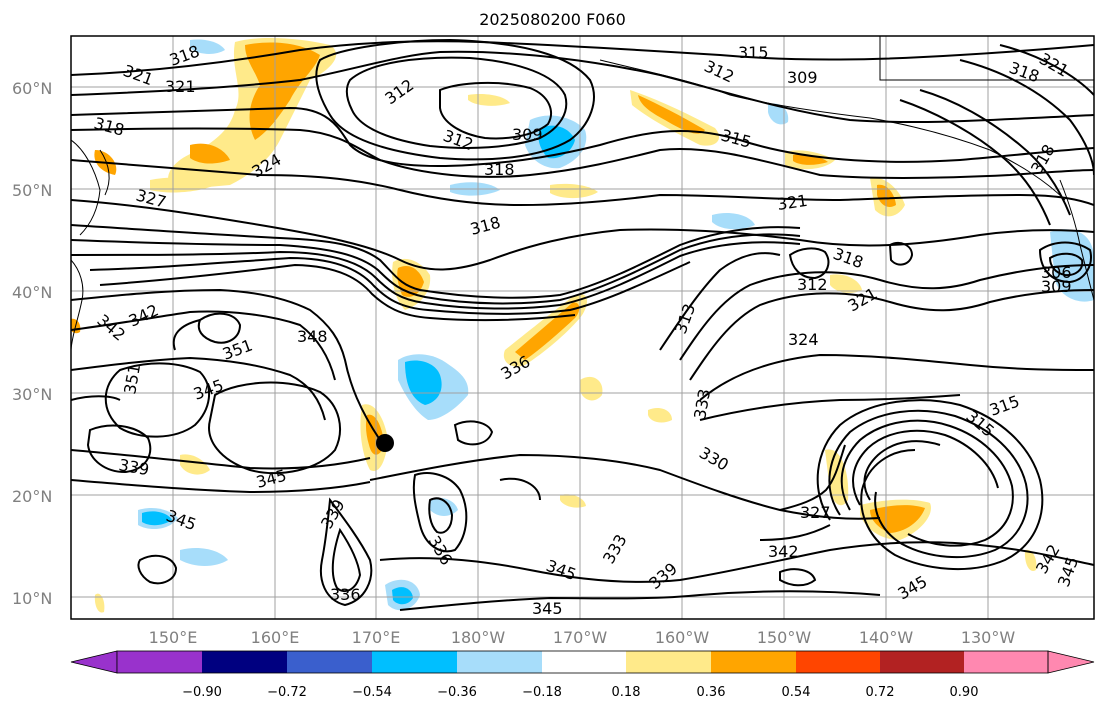 This screenshot has width=1105, height=712. What do you see at coordinates (682, 637) in the screenshot?
I see `lon-label: 160°W` at bounding box center [682, 637].